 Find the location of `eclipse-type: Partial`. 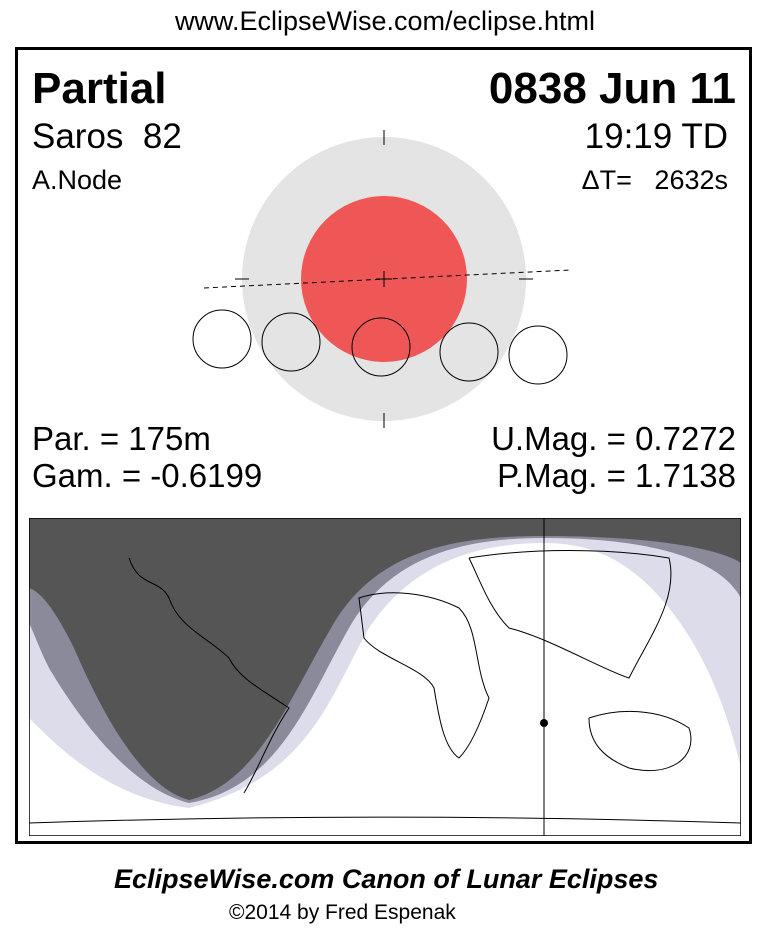

eclipse-type: Partial is located at coordinates (99, 88).